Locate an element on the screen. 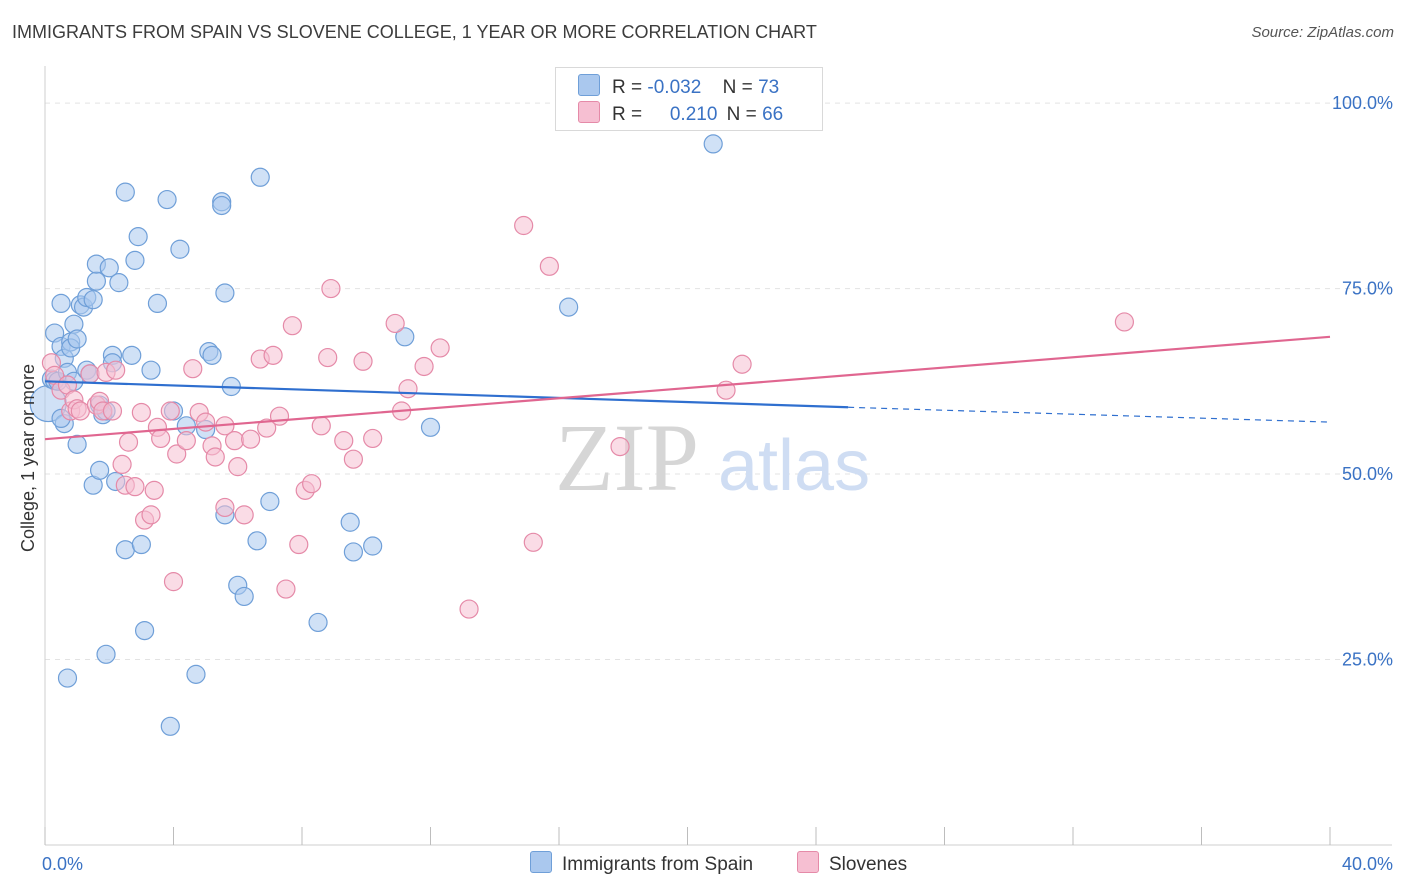  trend-line-slovene is located at coordinates (687, 388).